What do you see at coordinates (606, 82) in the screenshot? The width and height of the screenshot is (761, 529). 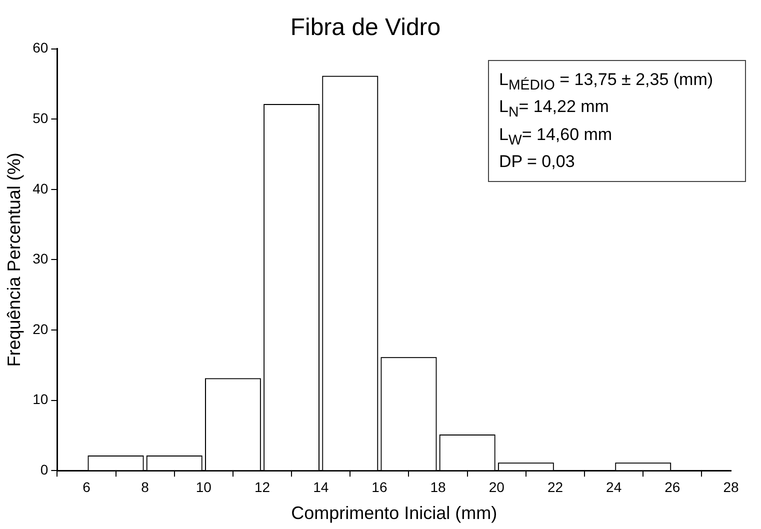 I see `annotation: L$_{MÉDIO}$ = 13,75 ± 2,35 (mm)` at bounding box center [606, 82].